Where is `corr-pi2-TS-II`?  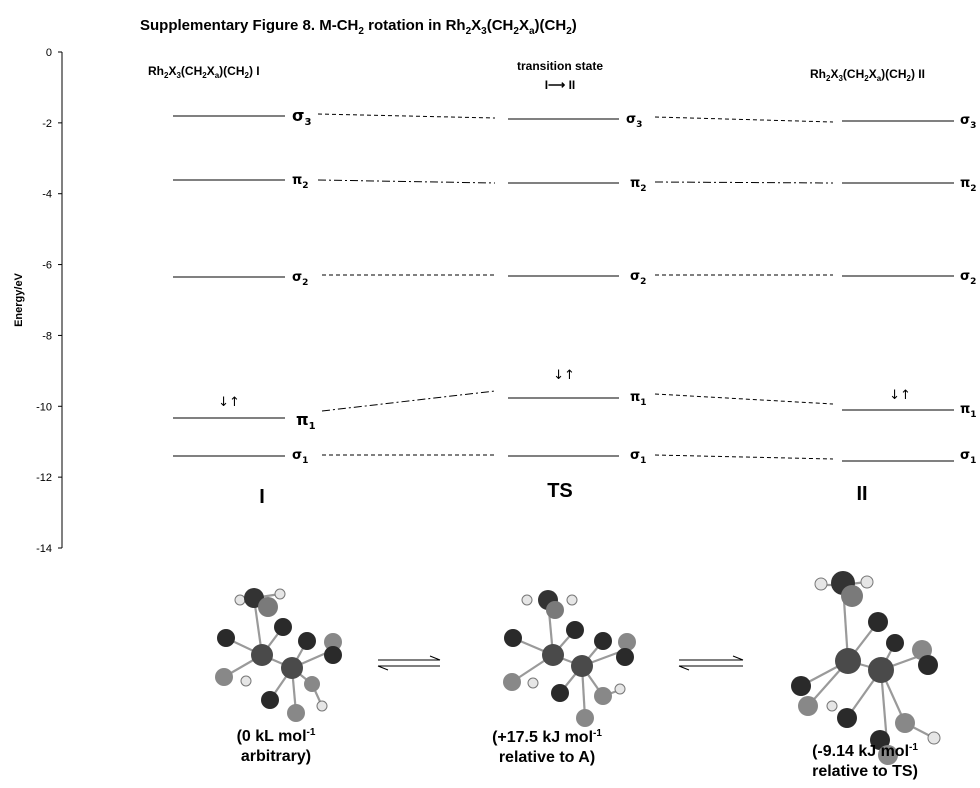
corr-pi2-TS-II is located at coordinates (744, 182).